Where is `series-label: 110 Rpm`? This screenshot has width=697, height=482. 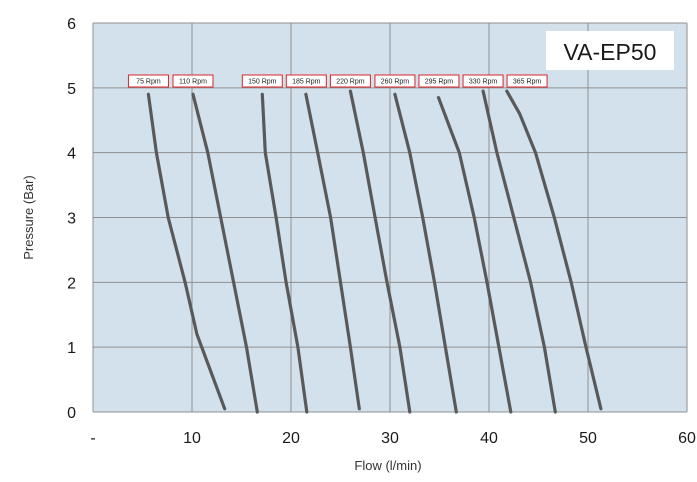
series-label: 110 Rpm is located at coordinates (193, 82).